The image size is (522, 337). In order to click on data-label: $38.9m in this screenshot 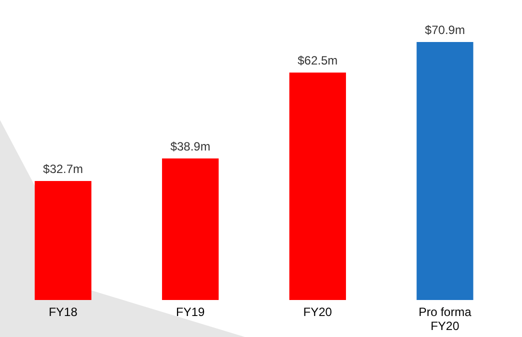, I will do `click(190, 146)`.